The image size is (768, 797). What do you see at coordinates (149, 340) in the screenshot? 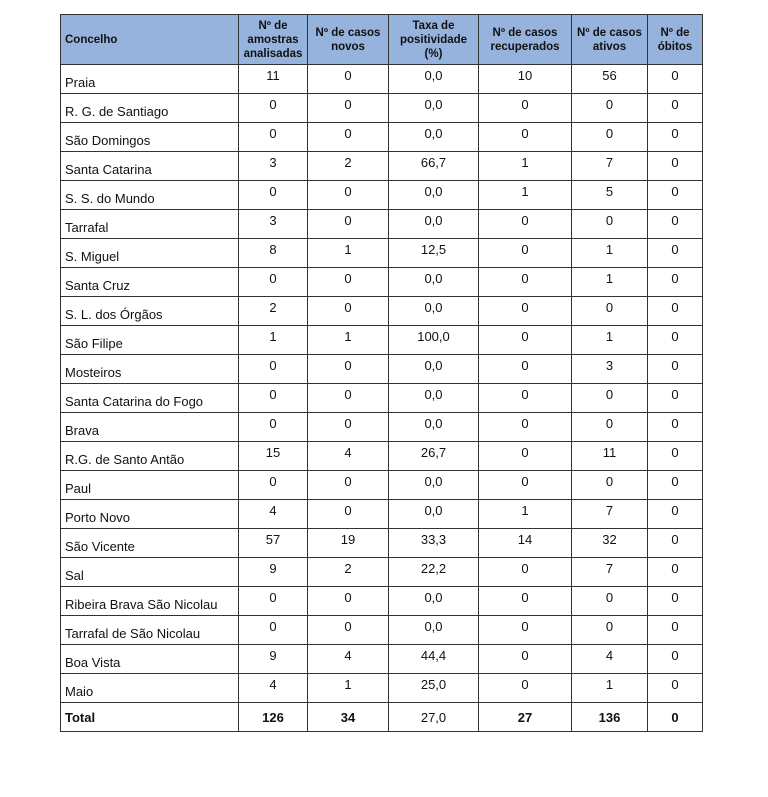
I see `row-label: São Filipe` at bounding box center [149, 340].